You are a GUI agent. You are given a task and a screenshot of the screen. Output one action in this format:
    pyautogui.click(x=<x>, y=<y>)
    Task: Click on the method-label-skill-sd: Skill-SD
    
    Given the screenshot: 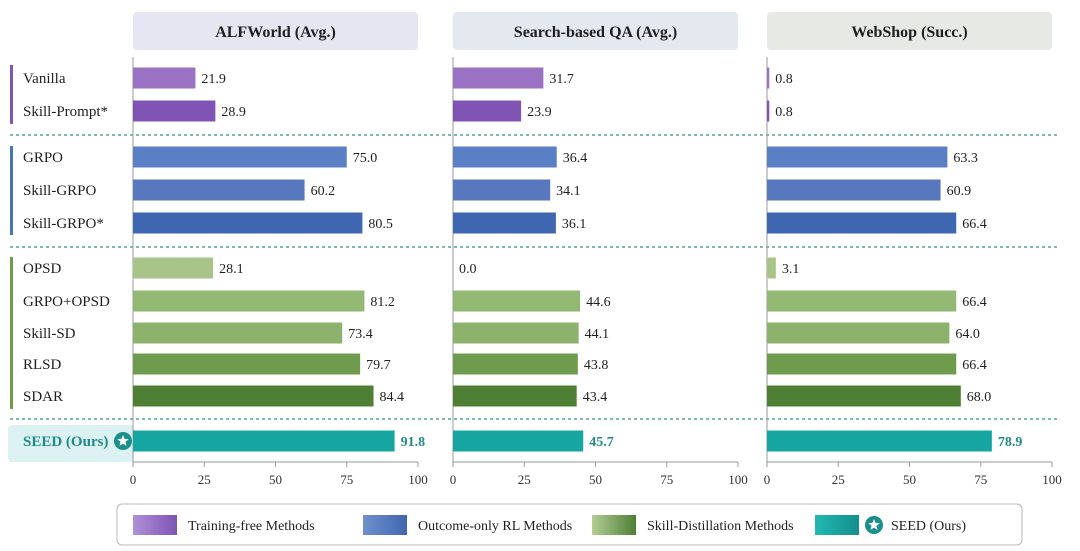 What is the action you would take?
    pyautogui.click(x=49, y=334)
    